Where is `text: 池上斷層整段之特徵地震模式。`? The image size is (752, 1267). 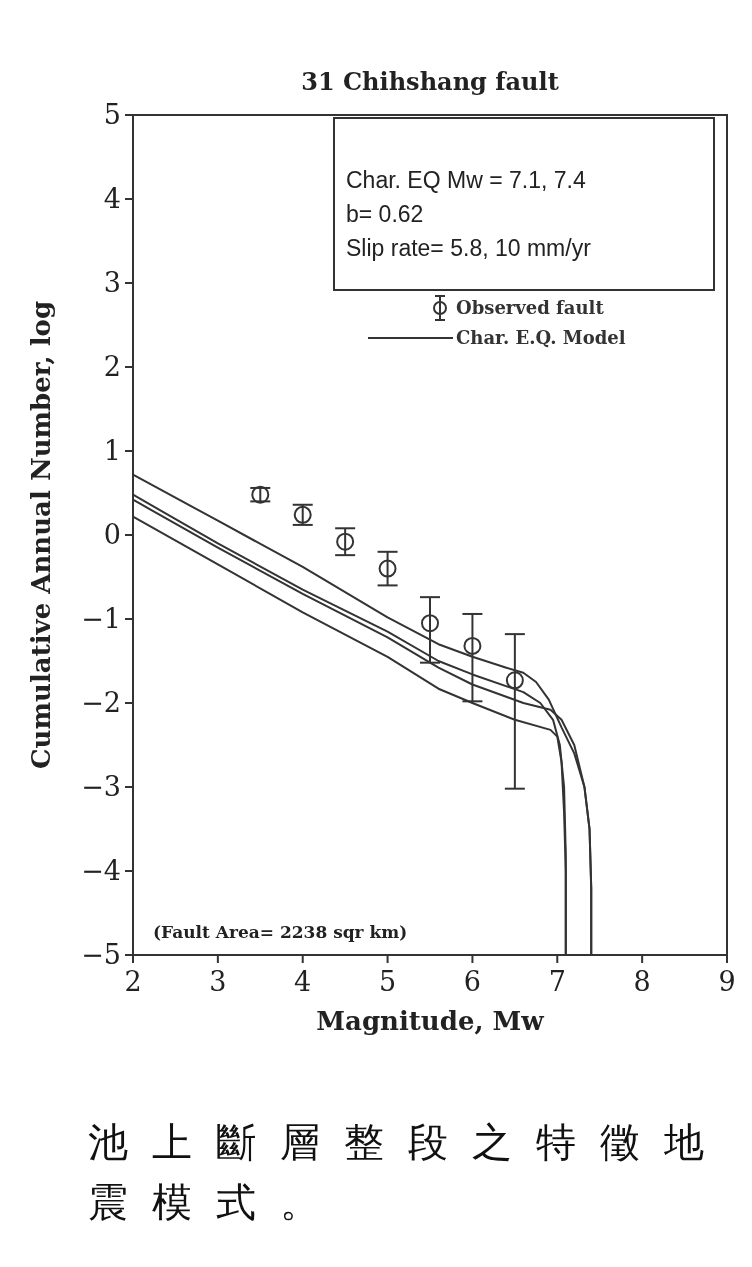 text: 池上斷層整段之特徵地震模式。 is located at coordinates (408, 1172).